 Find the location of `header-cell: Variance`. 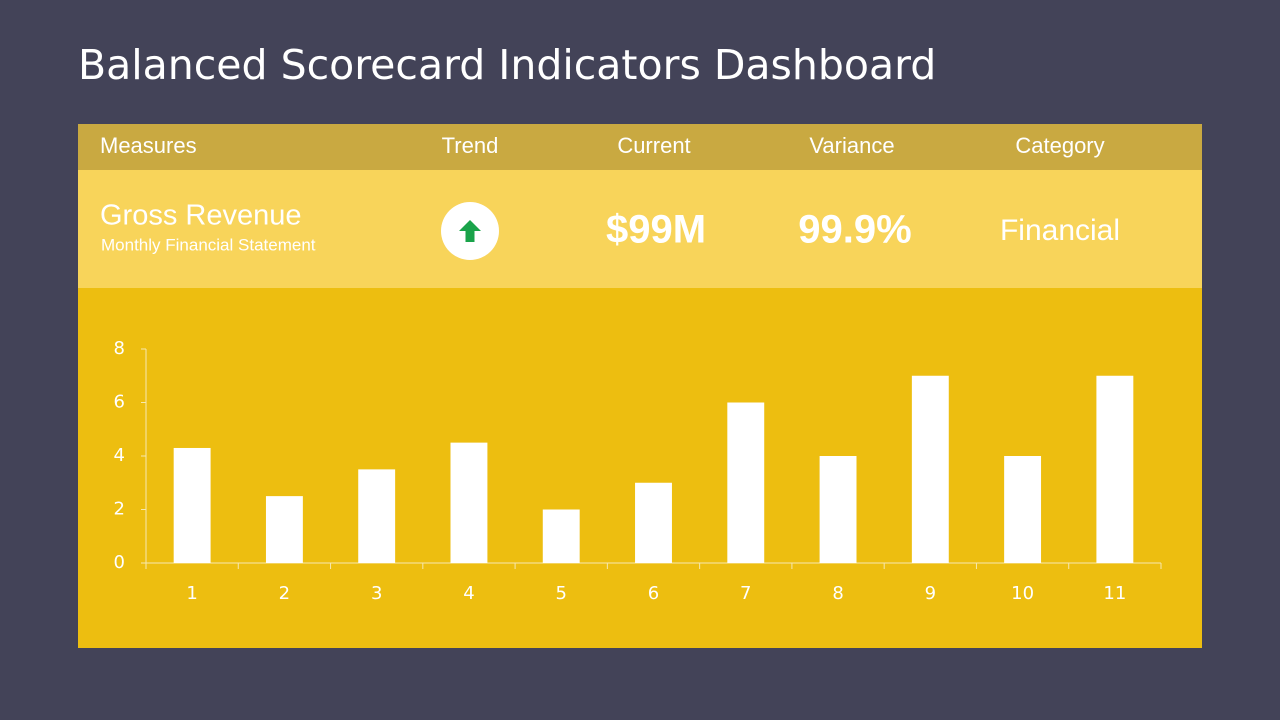

header-cell: Variance is located at coordinates (851, 145).